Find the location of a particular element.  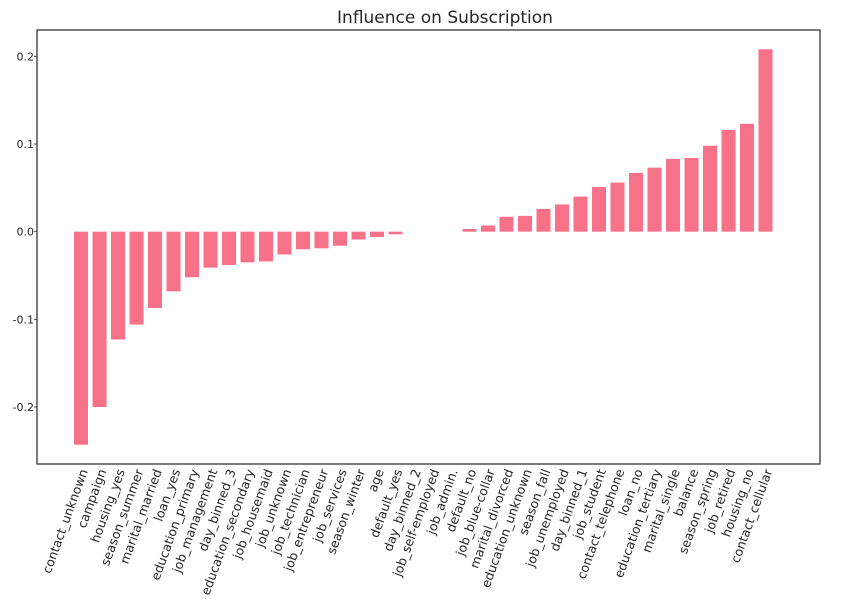

y-tick-label: -0.1 is located at coordinates (23, 319).